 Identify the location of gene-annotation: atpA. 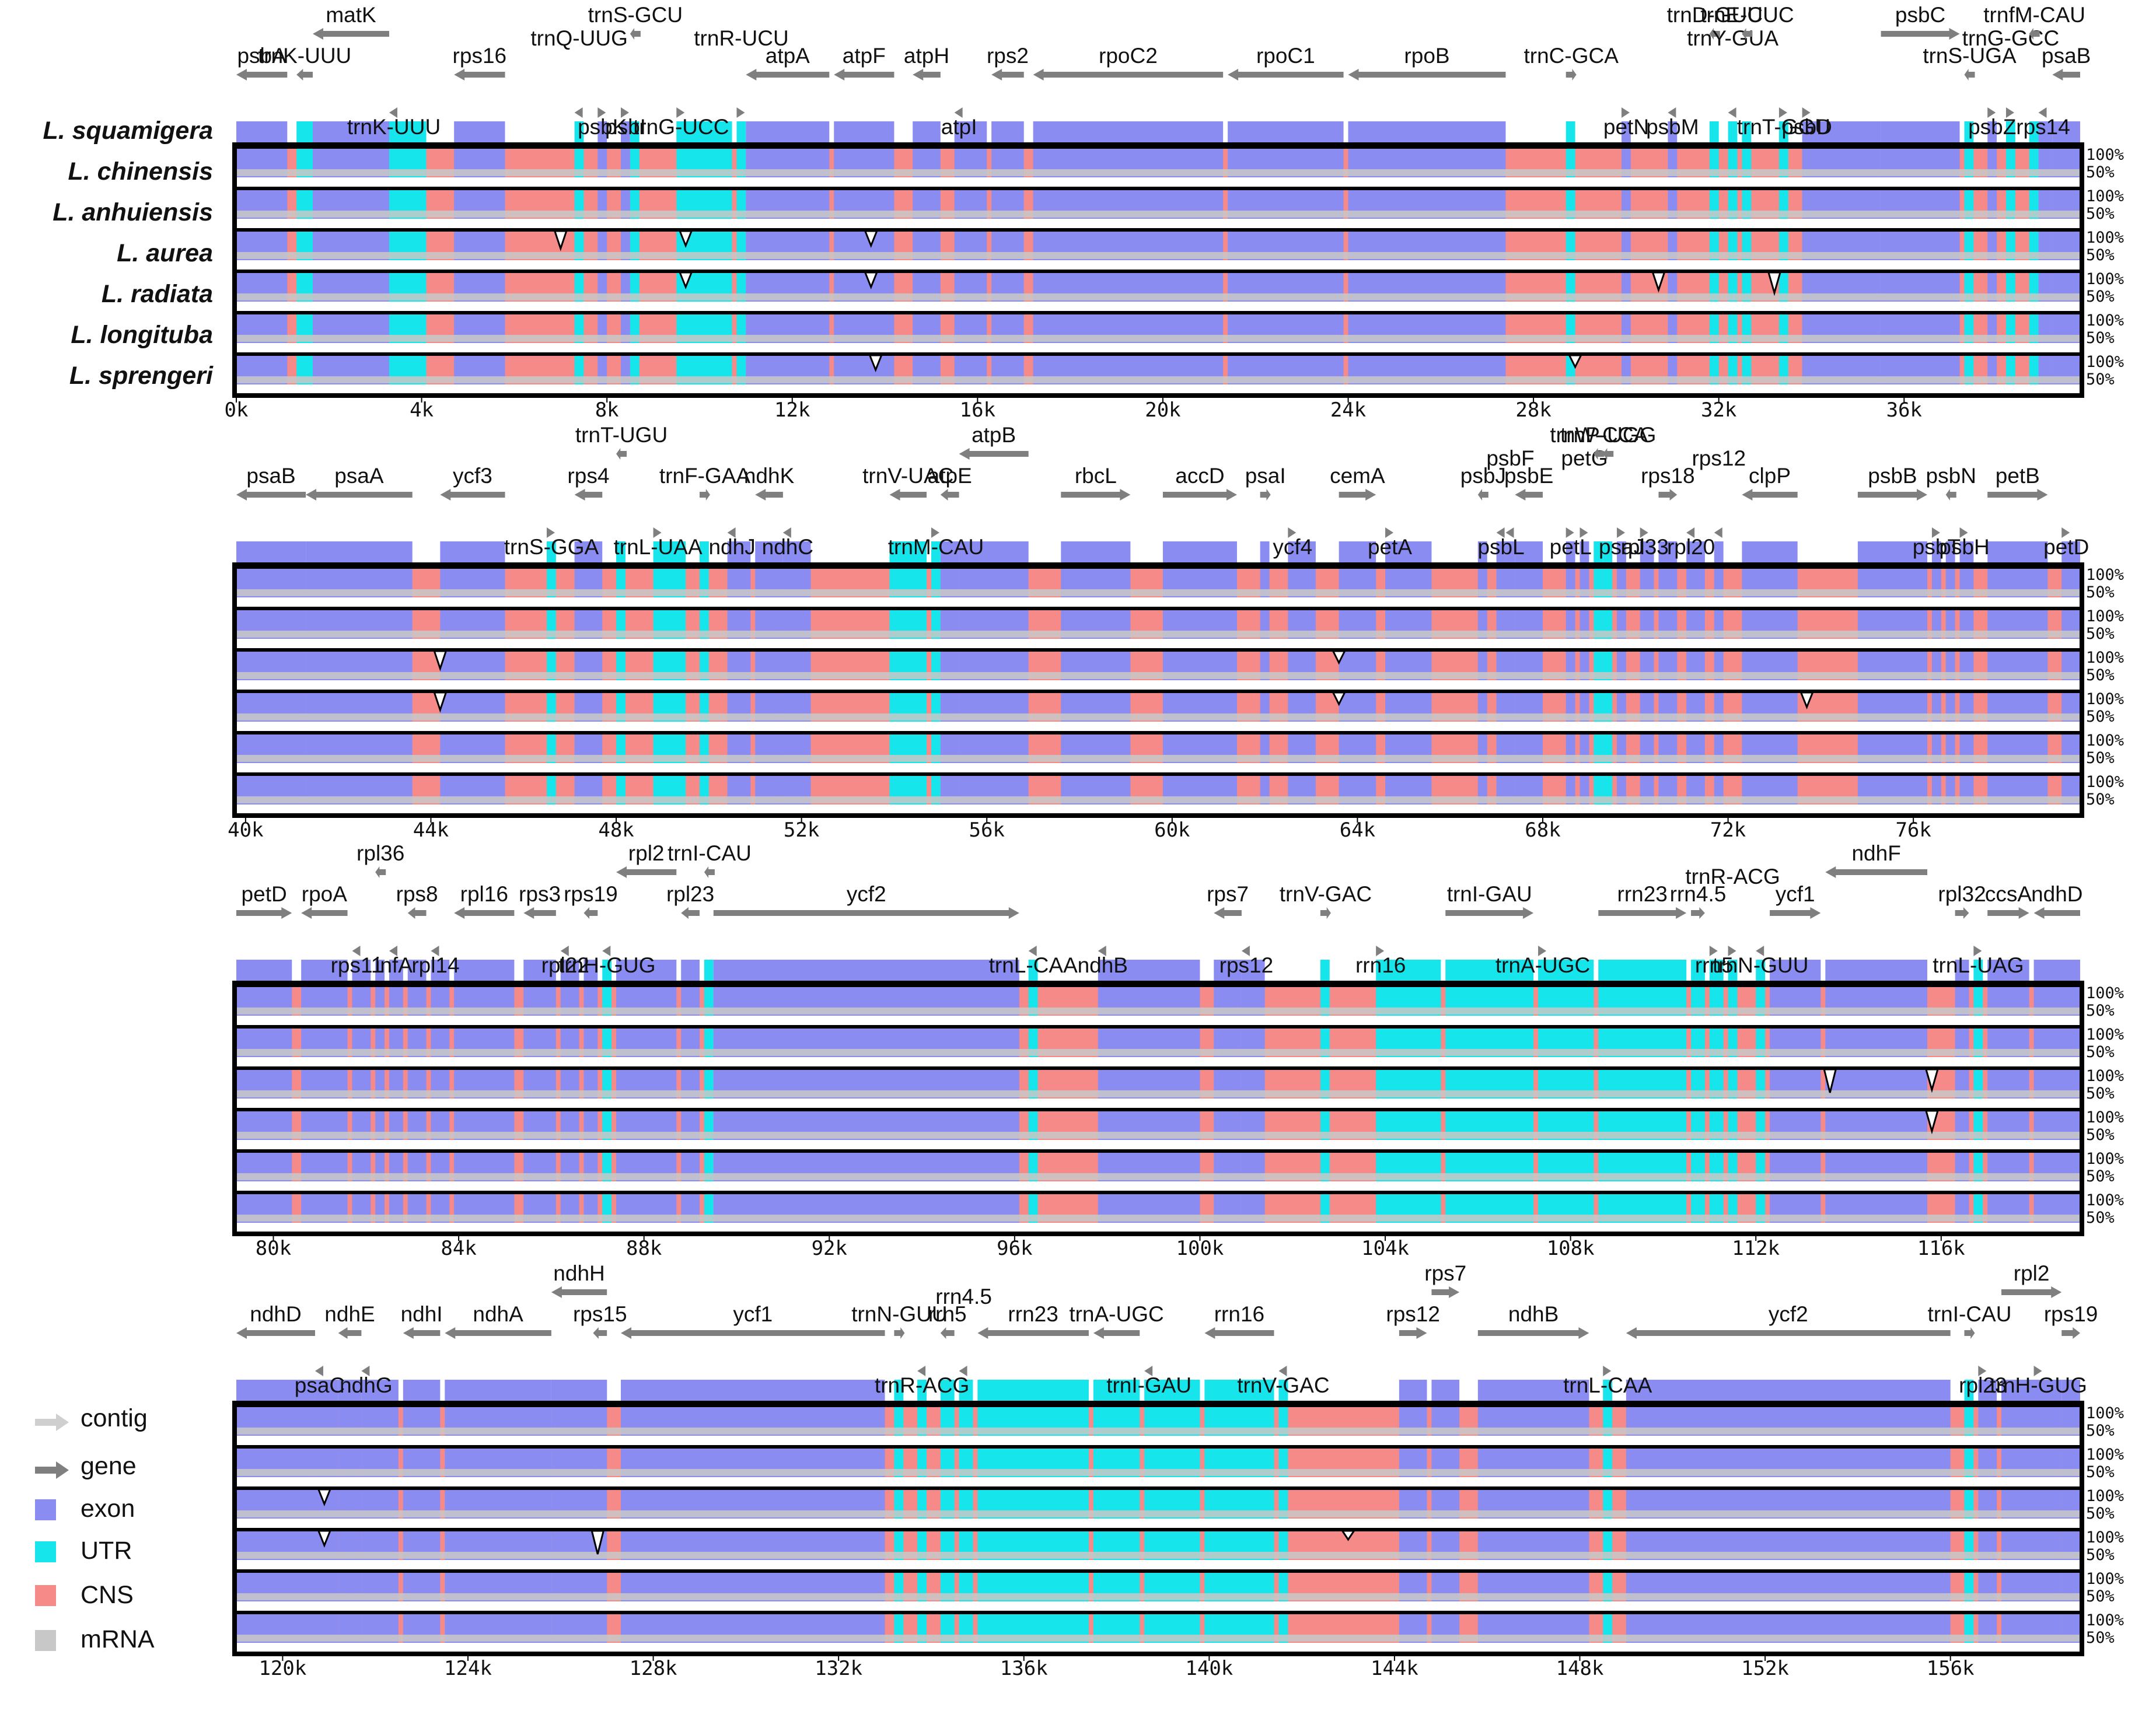
(788, 63).